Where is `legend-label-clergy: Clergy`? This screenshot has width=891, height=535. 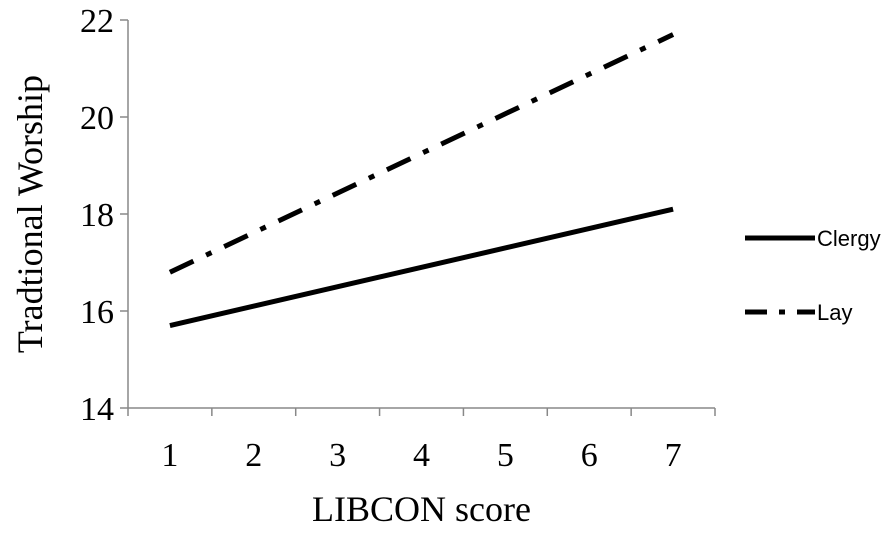 legend-label-clergy: Clergy is located at coordinates (849, 238).